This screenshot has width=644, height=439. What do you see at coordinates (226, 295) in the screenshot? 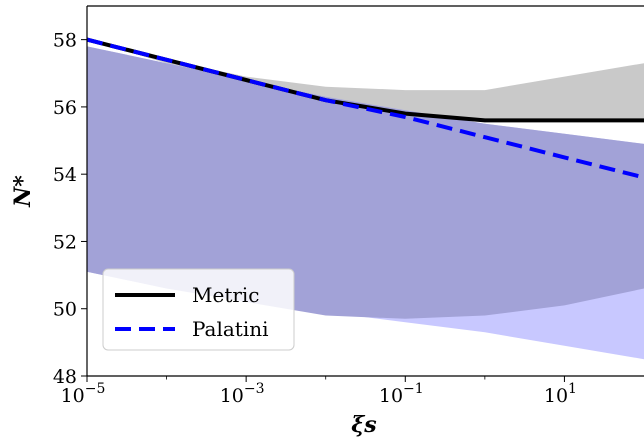
I see `legend-label-metric: Metric` at bounding box center [226, 295].